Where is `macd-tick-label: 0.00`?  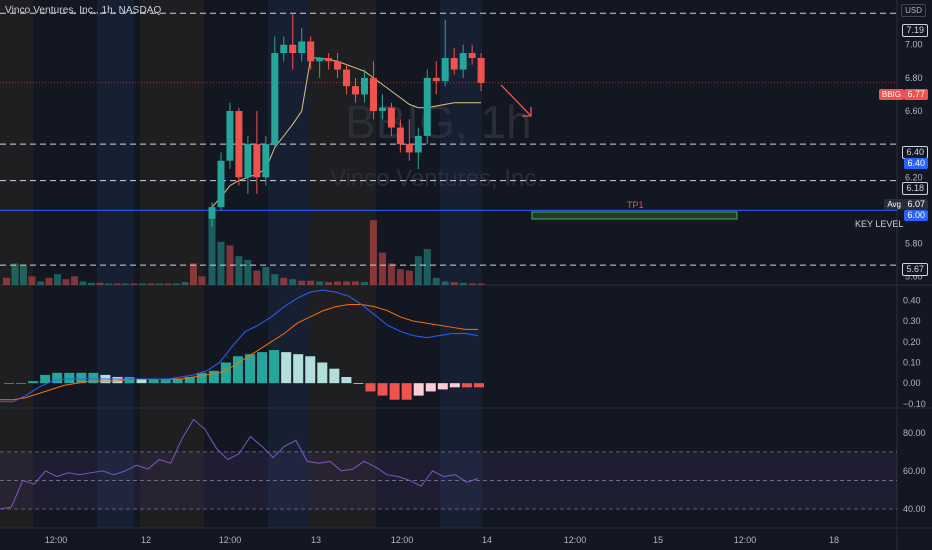
macd-tick-label: 0.00 is located at coordinates (912, 383).